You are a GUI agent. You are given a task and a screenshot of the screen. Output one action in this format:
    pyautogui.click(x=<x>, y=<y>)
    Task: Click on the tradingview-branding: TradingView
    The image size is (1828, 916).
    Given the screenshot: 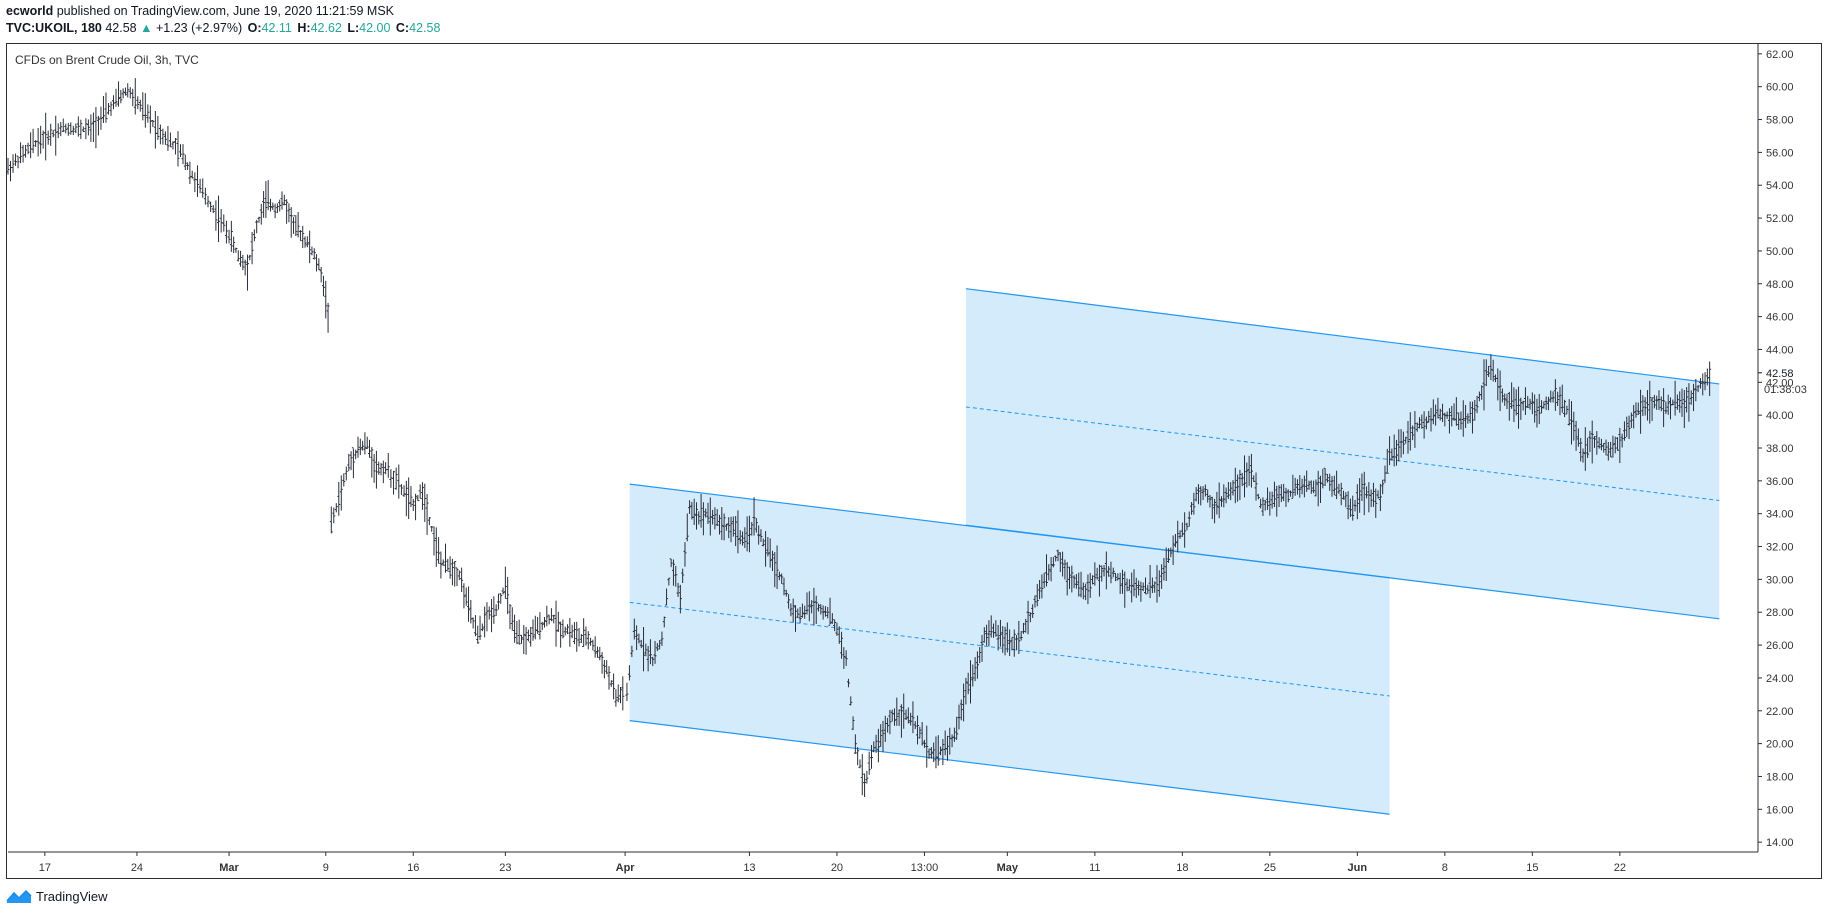 What is the action you would take?
    pyautogui.click(x=57, y=896)
    